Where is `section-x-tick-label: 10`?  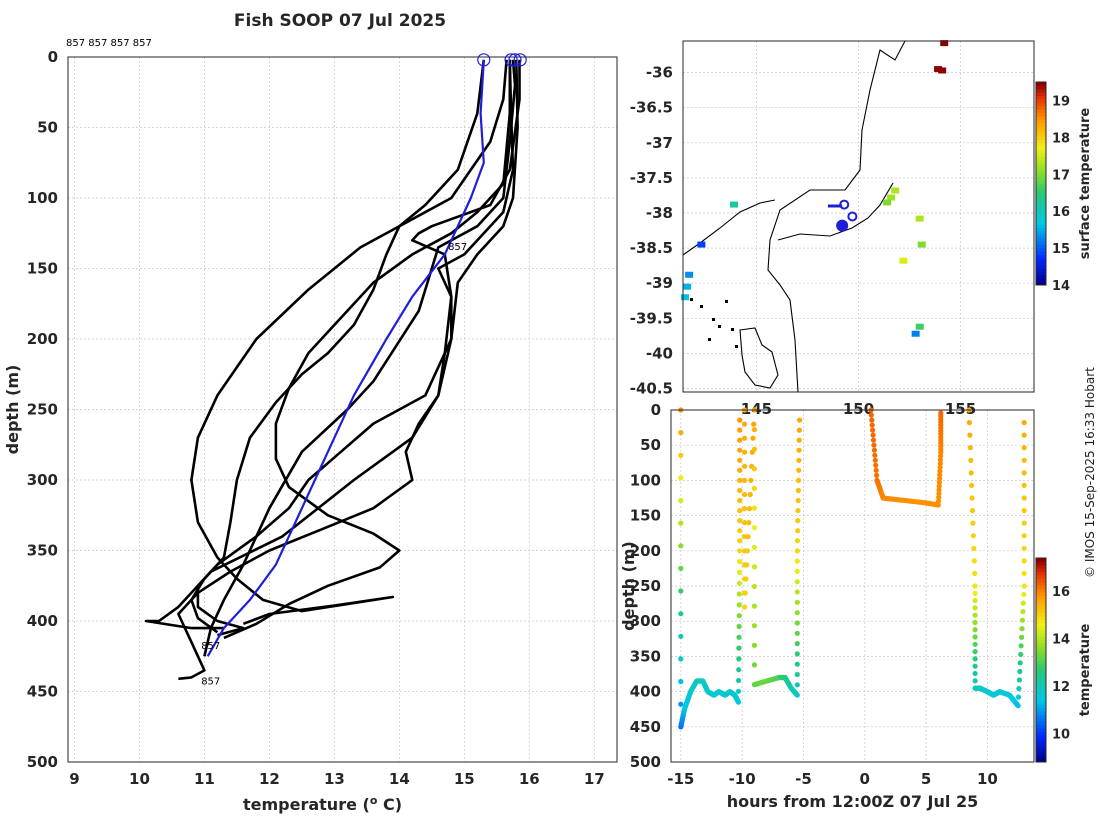
section-x-tick-label: 10 is located at coordinates (987, 779).